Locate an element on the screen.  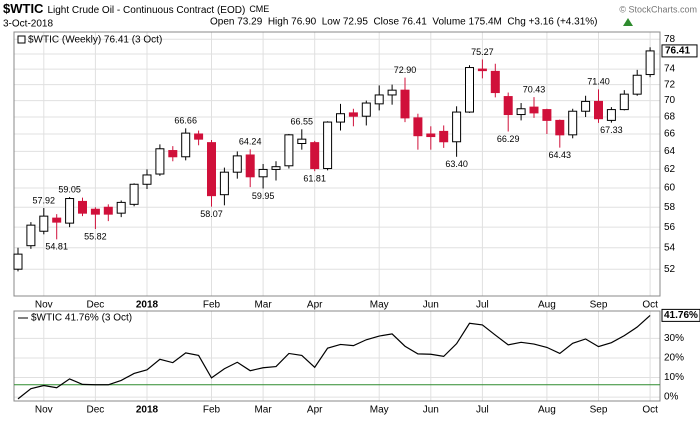
low-label: 66.29 is located at coordinates (508, 139).